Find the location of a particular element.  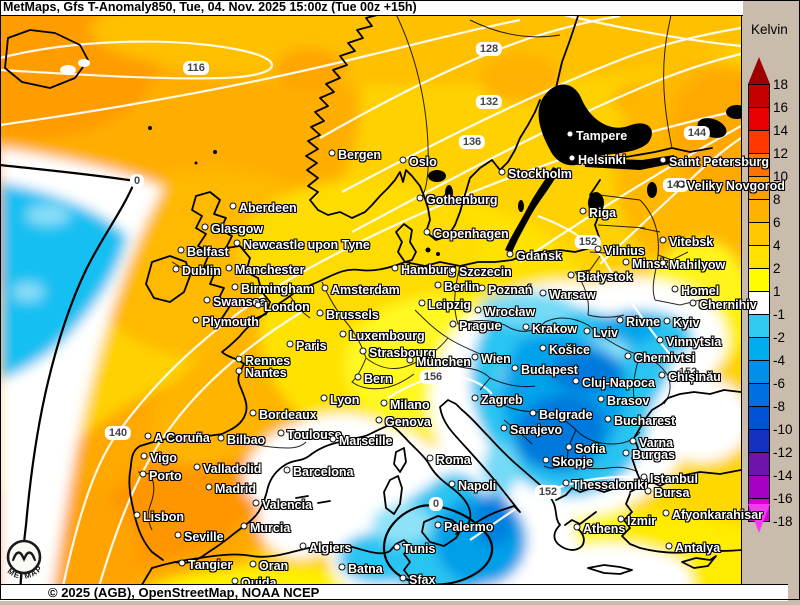

scale-tick-label: -4 is located at coordinates (779, 360).